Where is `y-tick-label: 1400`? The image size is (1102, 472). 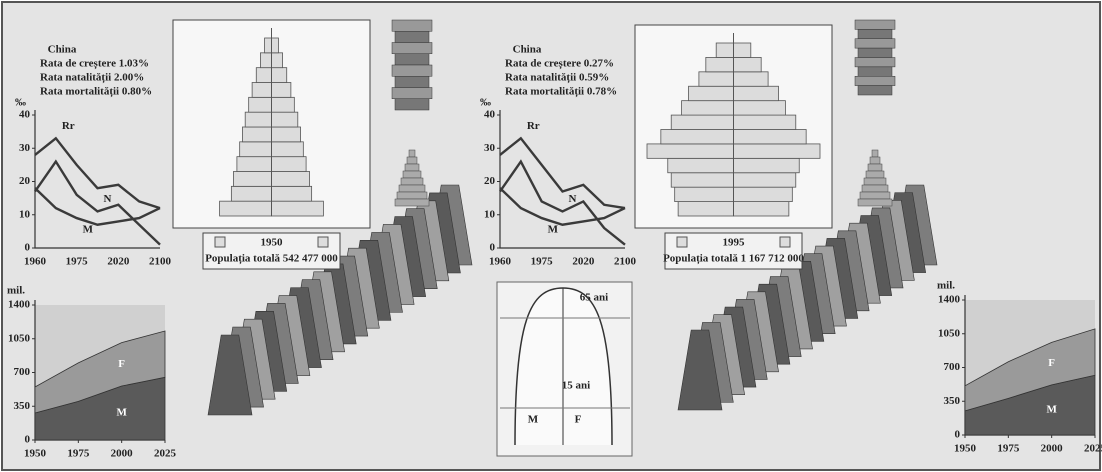 y-tick-label: 1400 is located at coordinates (19, 305).